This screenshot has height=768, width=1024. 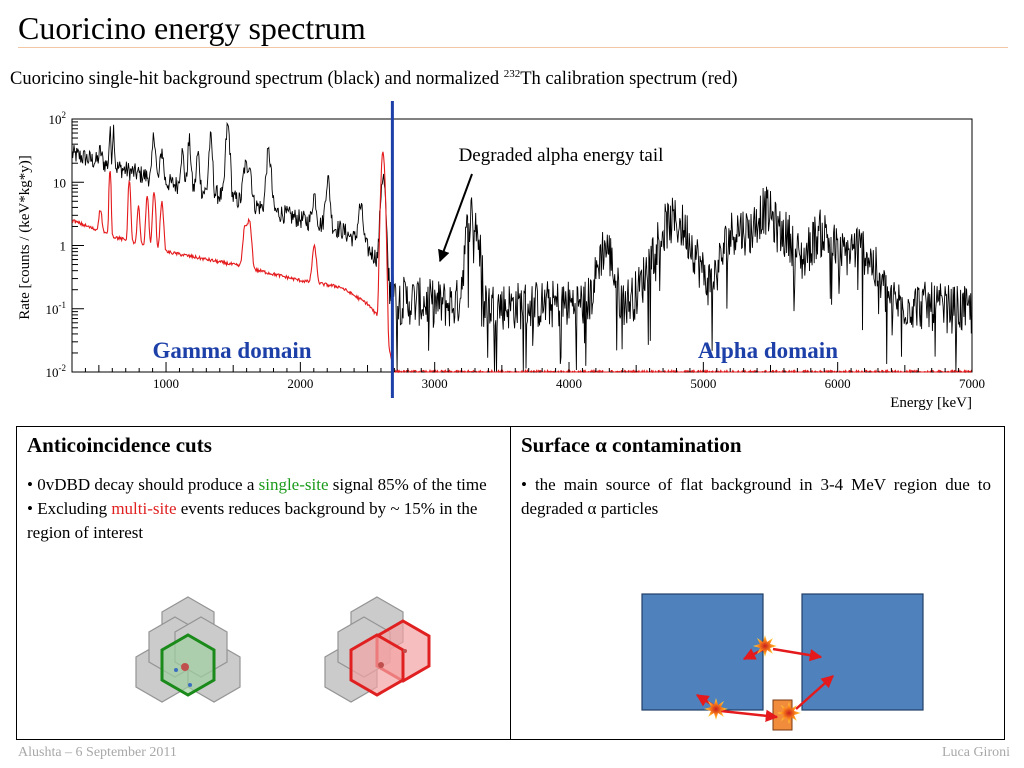 I want to click on degraded-alpha-annotation: Degraded alpha energy tail, so click(x=561, y=155).